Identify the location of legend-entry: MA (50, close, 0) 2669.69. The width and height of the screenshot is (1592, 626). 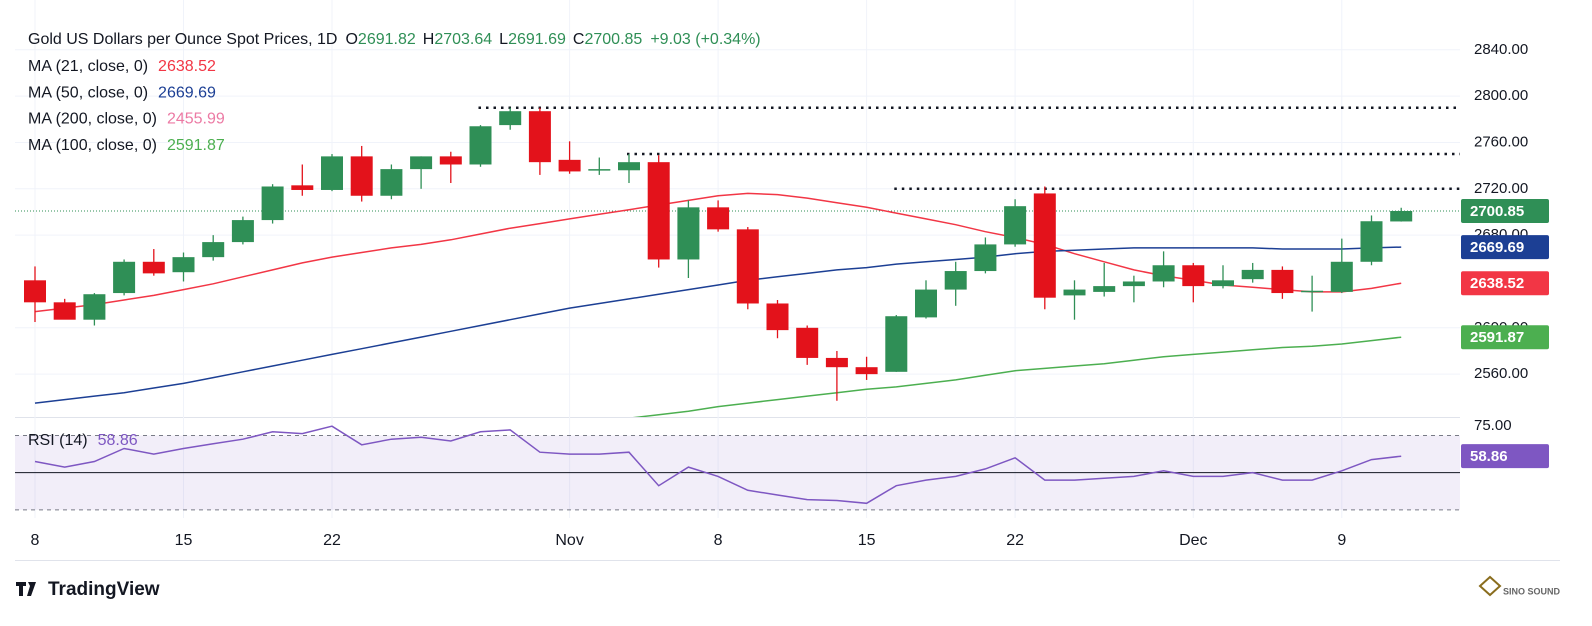
(122, 93).